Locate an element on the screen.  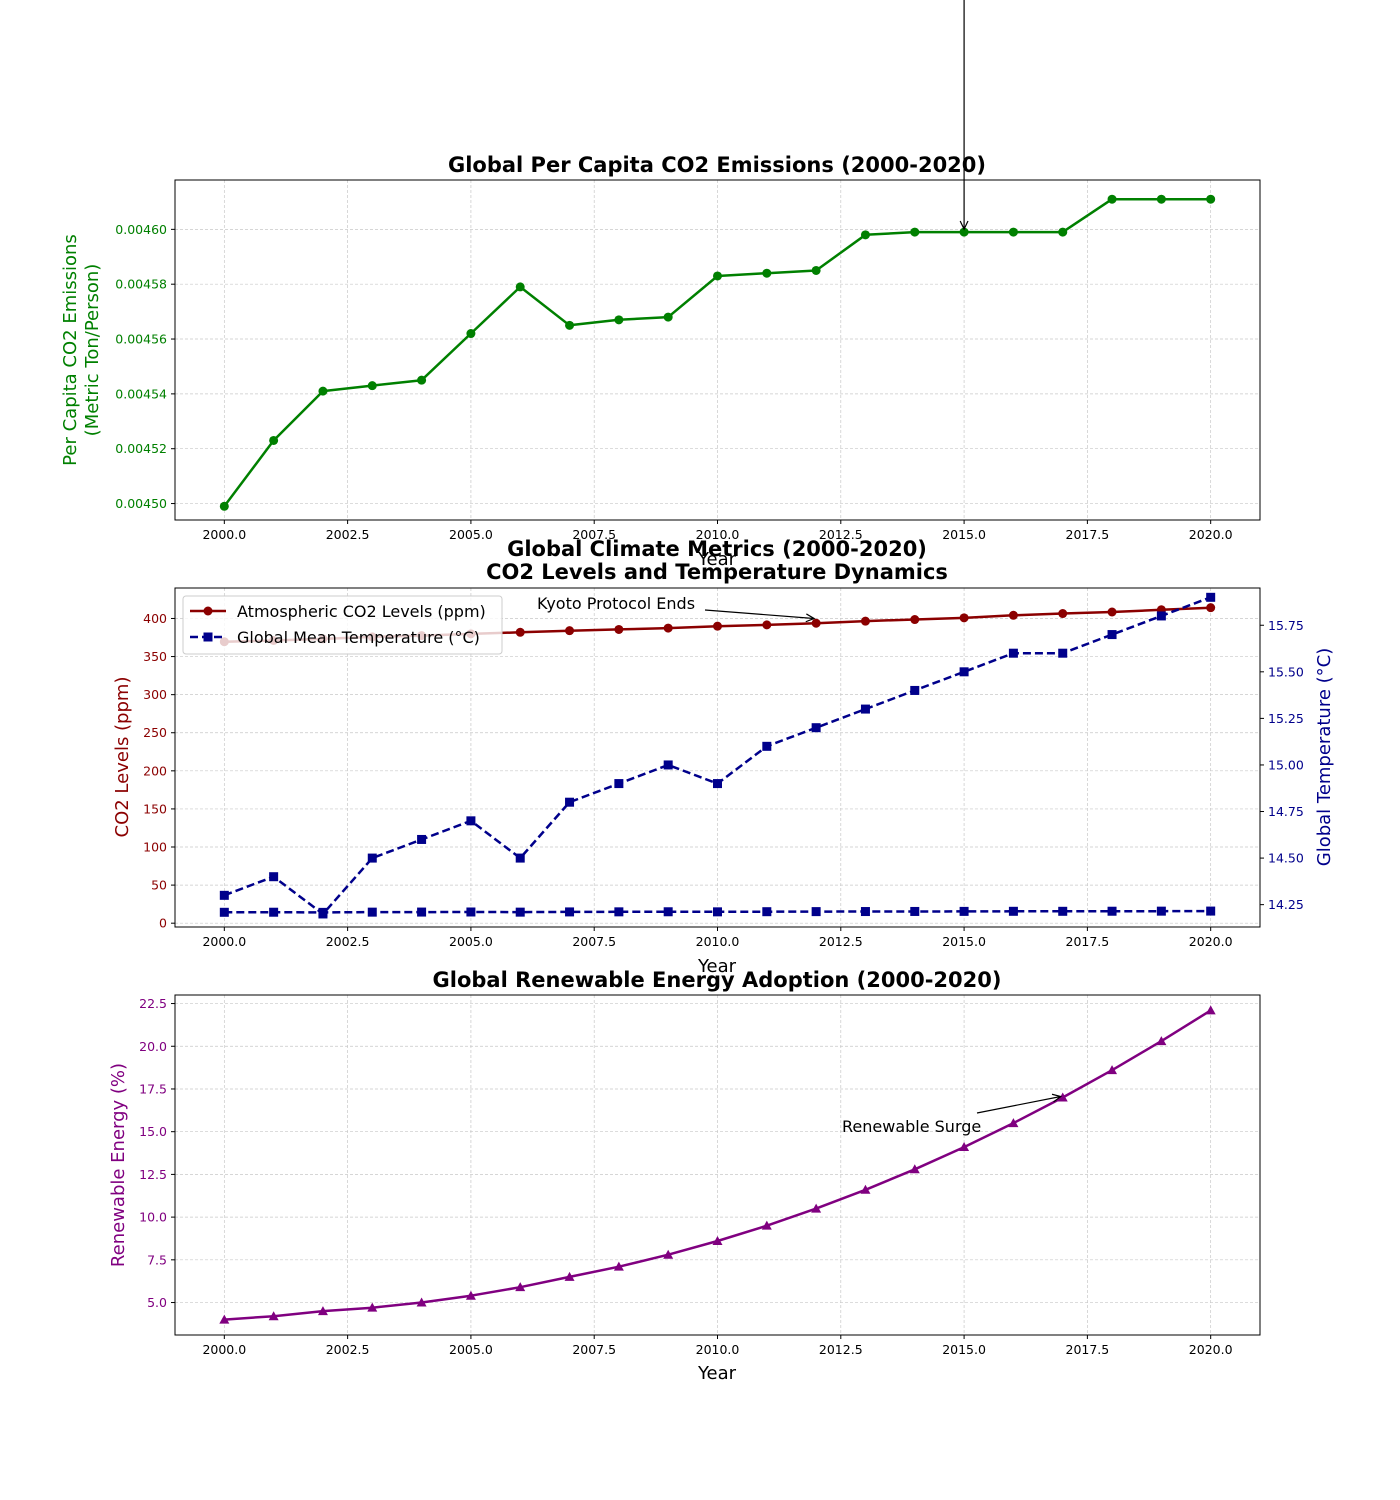
climate-y-tick-label: 50 is located at coordinates (159, 885).